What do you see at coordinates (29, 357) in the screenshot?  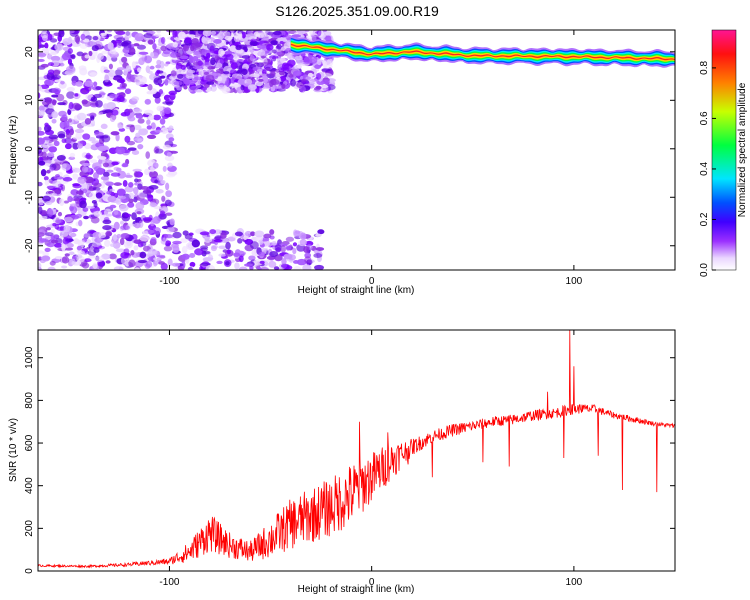 I see `y-tick-label: 1000` at bounding box center [29, 357].